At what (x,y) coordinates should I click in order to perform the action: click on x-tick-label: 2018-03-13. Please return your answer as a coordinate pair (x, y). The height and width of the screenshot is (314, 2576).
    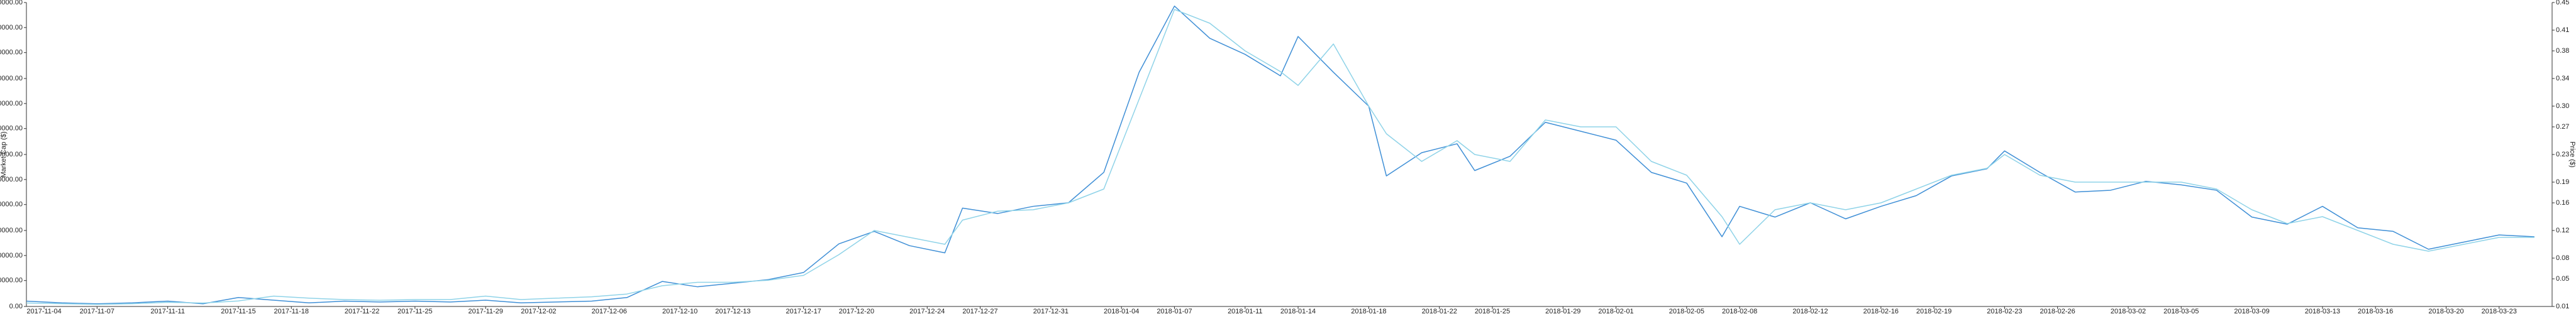
    Looking at the image, I should click on (2322, 311).